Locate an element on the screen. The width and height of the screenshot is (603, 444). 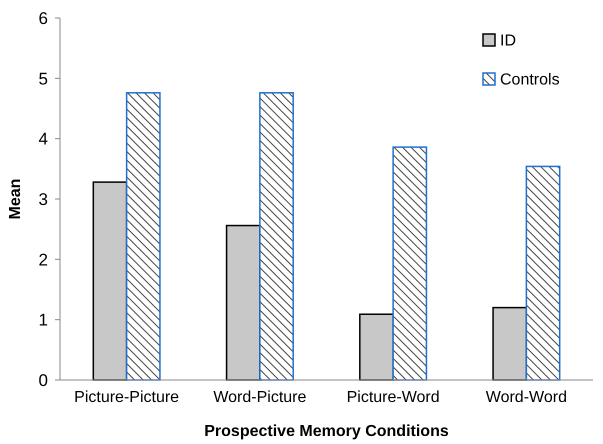
legend-label: ID is located at coordinates (508, 41).